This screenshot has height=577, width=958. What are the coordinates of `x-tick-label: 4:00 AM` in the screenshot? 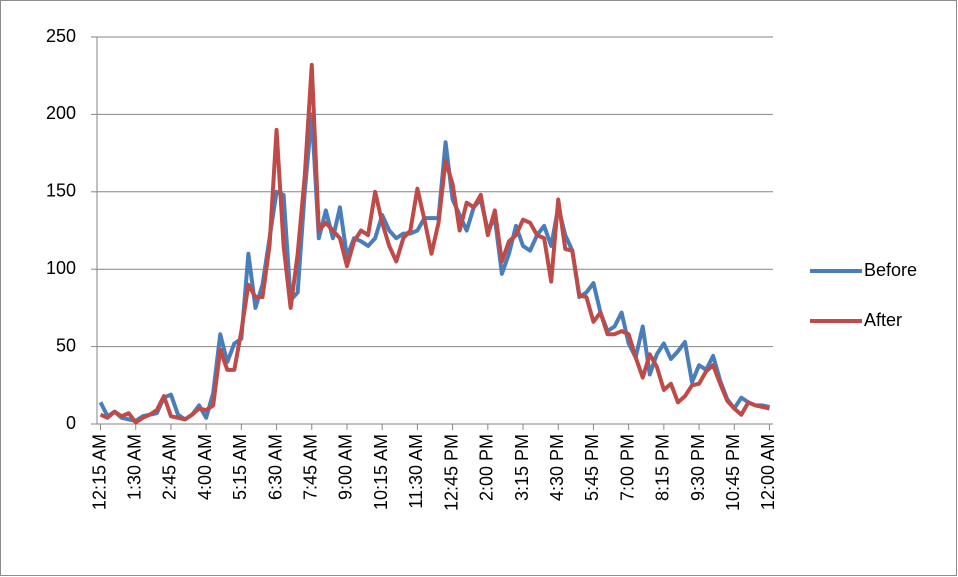 It's located at (205, 467).